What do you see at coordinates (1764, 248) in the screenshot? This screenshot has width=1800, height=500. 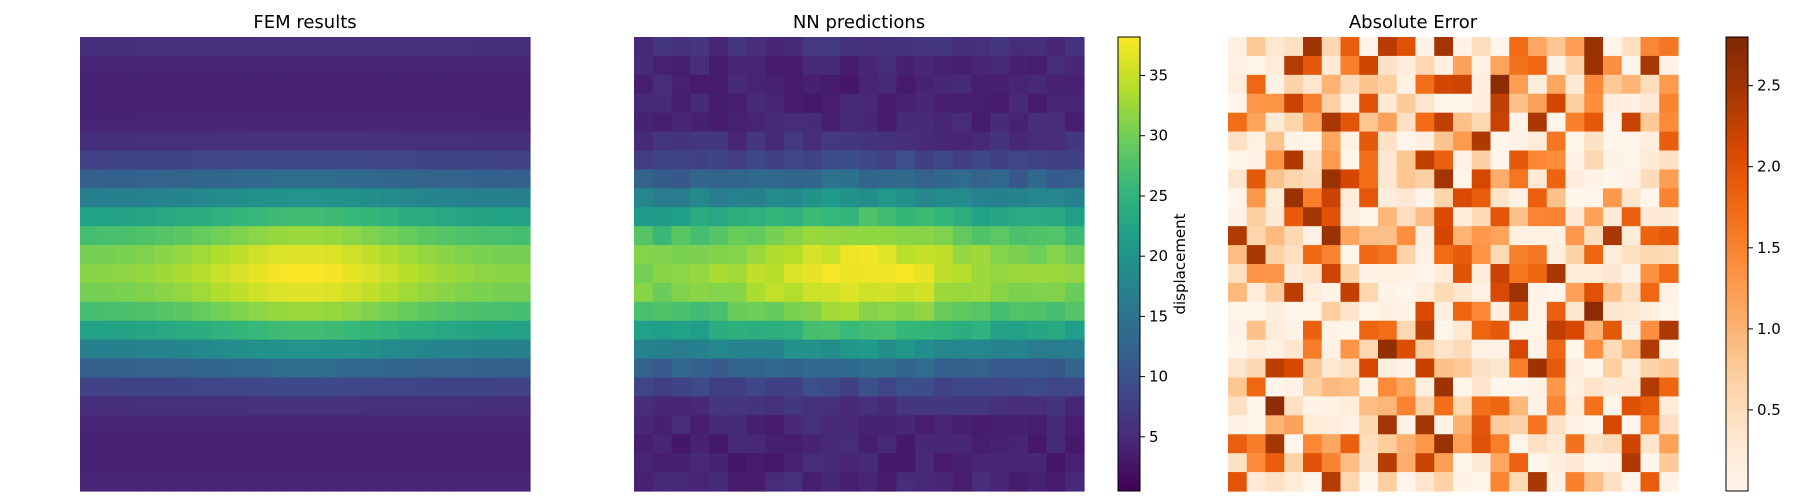 I see `colorbar-error-ticks: 0.51.01.52.02.5` at bounding box center [1764, 248].